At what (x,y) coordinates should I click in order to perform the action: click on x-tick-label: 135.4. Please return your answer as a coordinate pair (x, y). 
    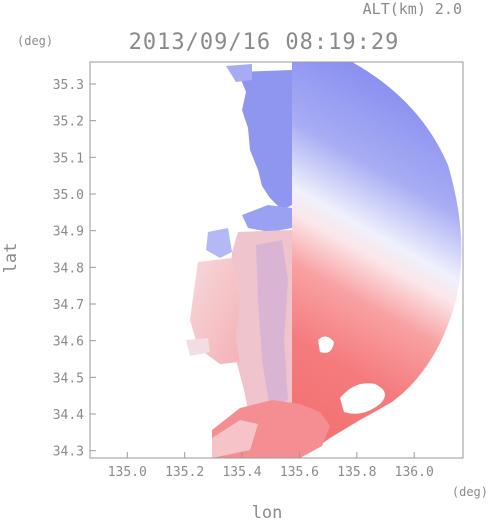
    Looking at the image, I should click on (241, 472).